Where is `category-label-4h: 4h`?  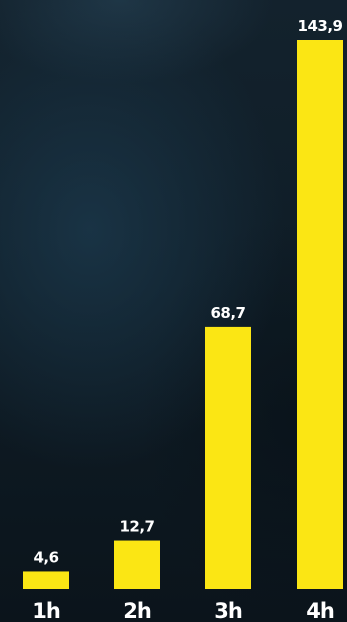 category-label-4h: 4h is located at coordinates (320, 610).